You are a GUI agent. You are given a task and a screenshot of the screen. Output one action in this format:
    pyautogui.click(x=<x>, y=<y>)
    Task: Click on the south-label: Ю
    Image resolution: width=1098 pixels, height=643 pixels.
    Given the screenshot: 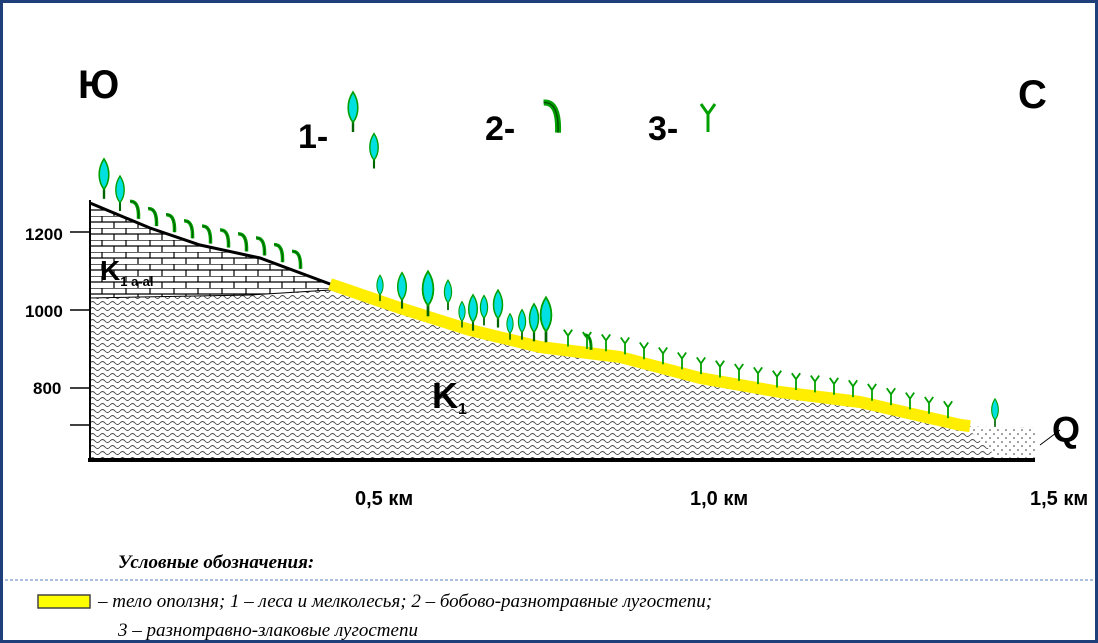 What is the action you would take?
    pyautogui.click(x=98, y=85)
    